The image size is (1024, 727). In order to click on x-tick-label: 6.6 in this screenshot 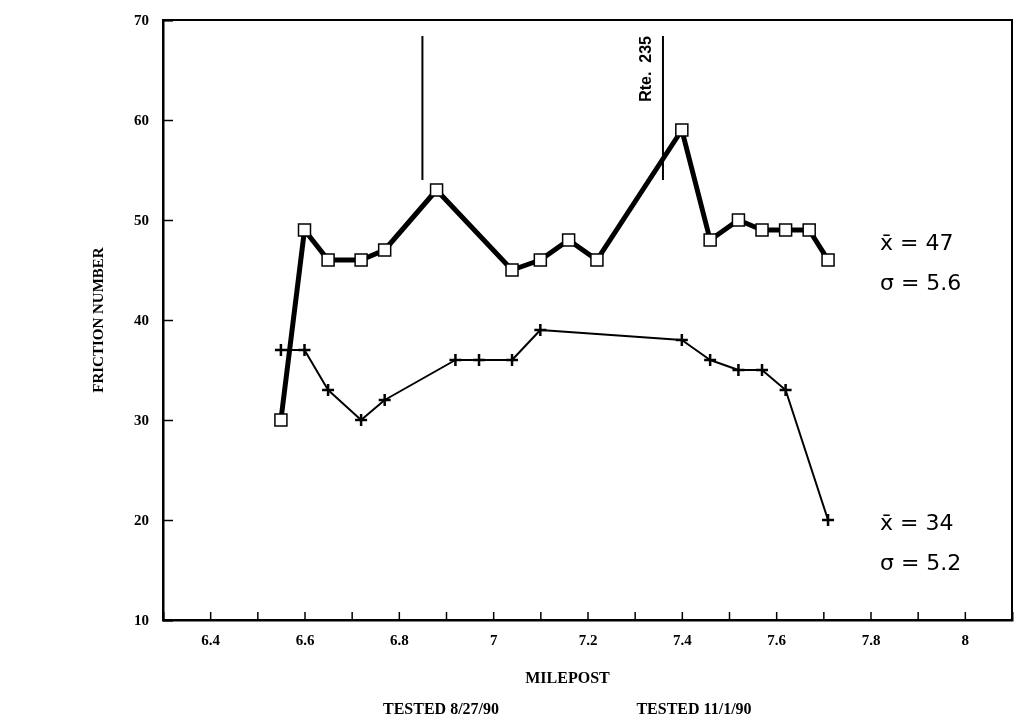, I will do `click(305, 639)`.